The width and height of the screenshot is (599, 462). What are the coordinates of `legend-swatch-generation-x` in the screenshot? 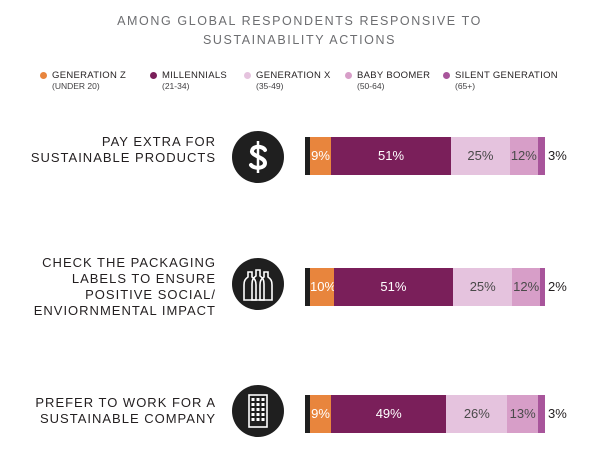 It's located at (247, 75).